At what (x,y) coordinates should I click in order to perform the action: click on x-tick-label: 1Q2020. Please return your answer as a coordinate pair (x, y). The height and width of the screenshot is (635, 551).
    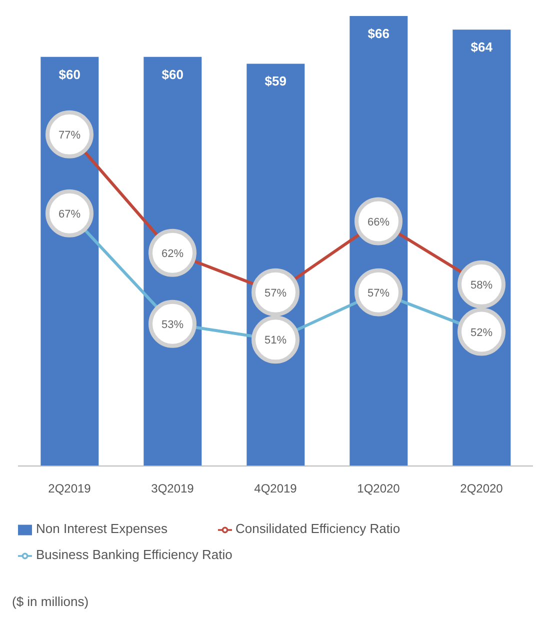
    Looking at the image, I should click on (378, 489).